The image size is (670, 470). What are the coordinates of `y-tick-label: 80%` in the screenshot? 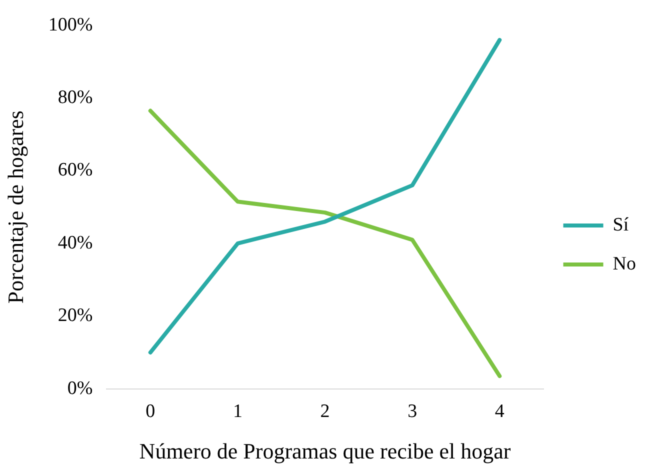 It's located at (75, 97).